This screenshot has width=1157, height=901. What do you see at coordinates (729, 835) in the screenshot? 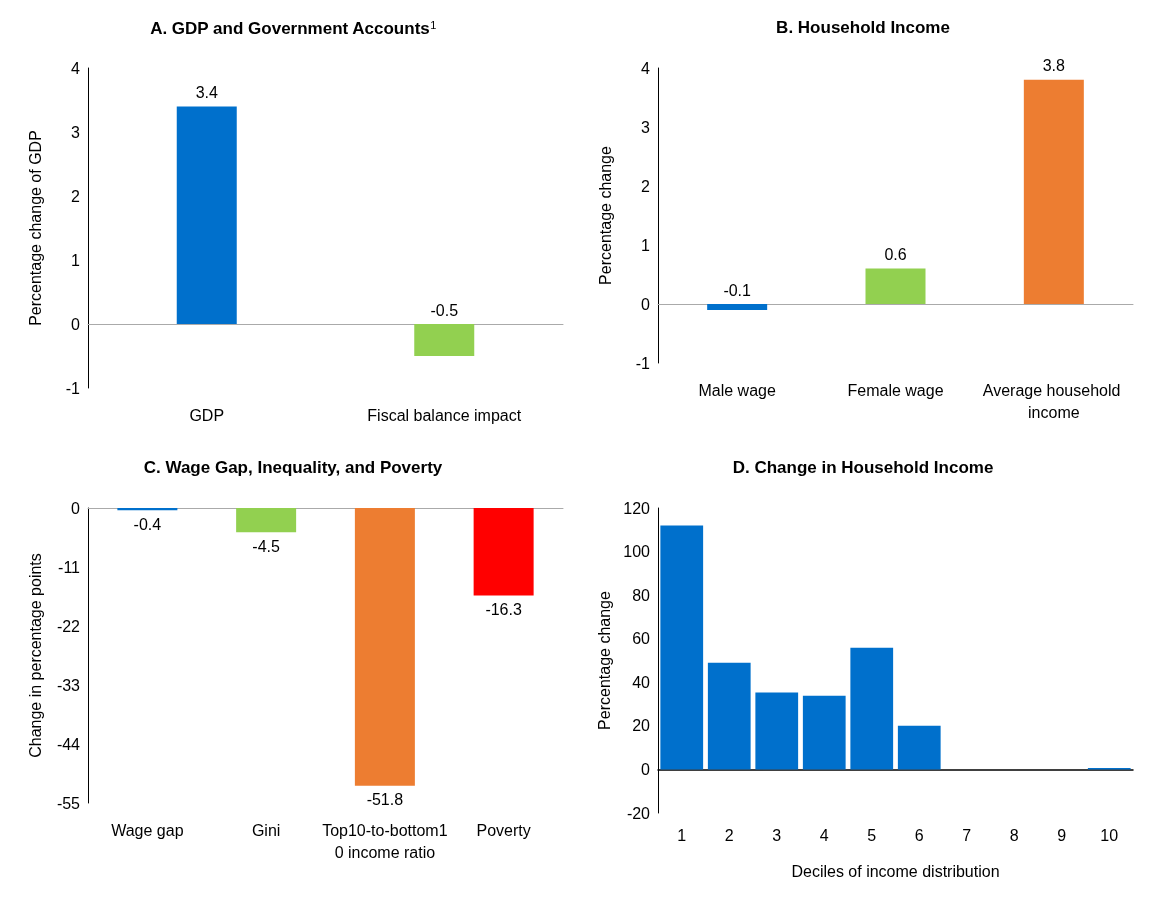
I see `x-tick-label: 2` at bounding box center [729, 835].